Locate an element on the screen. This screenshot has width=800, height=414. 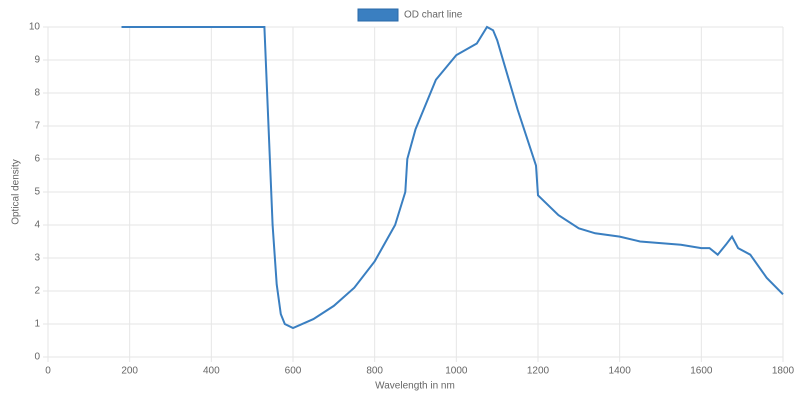
y-tick-label: 10 is located at coordinates (35, 27).